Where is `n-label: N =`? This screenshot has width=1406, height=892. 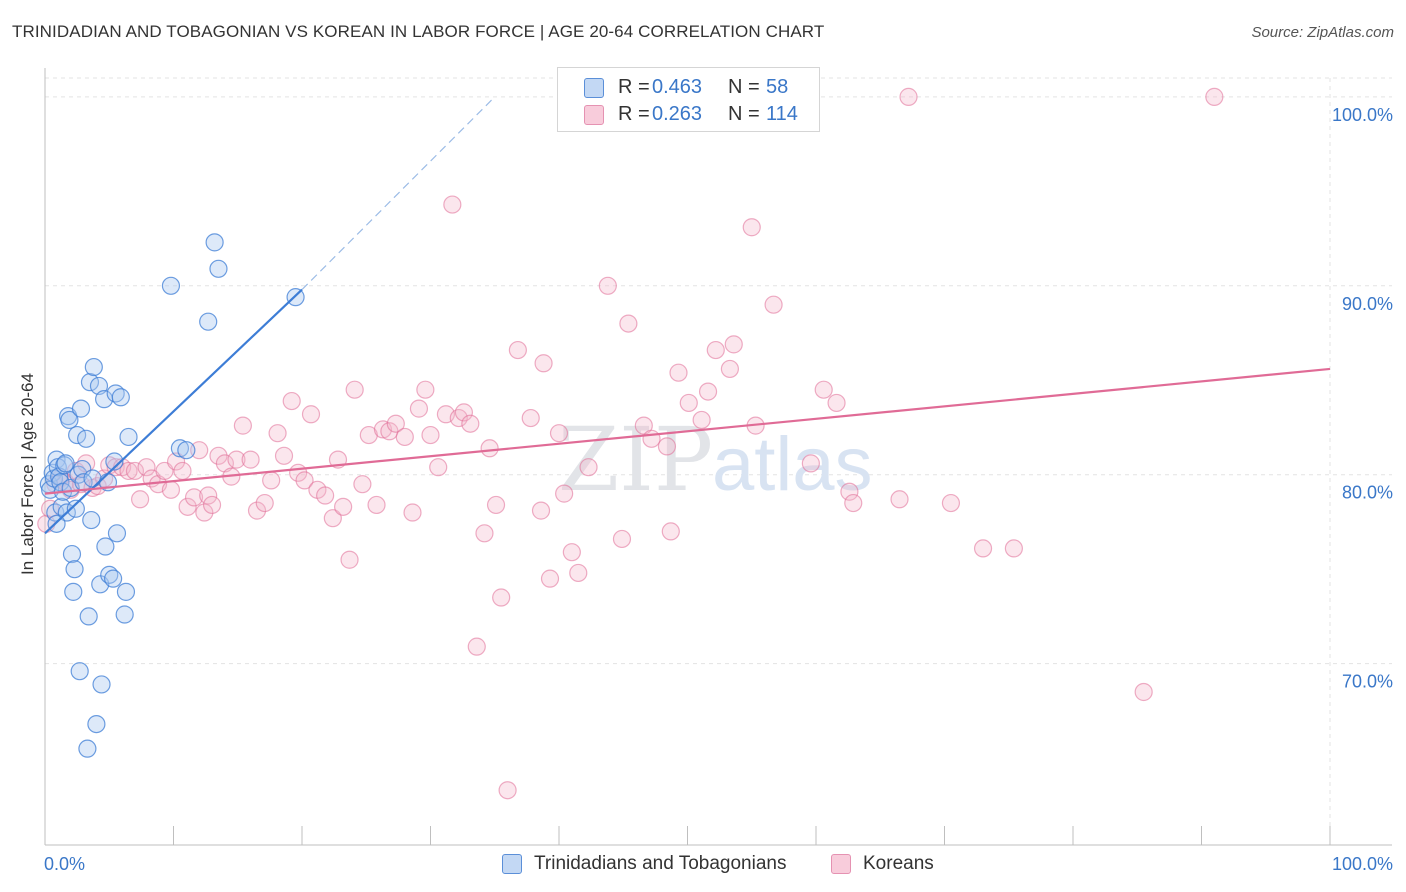 n-label: N = is located at coordinates (744, 114).